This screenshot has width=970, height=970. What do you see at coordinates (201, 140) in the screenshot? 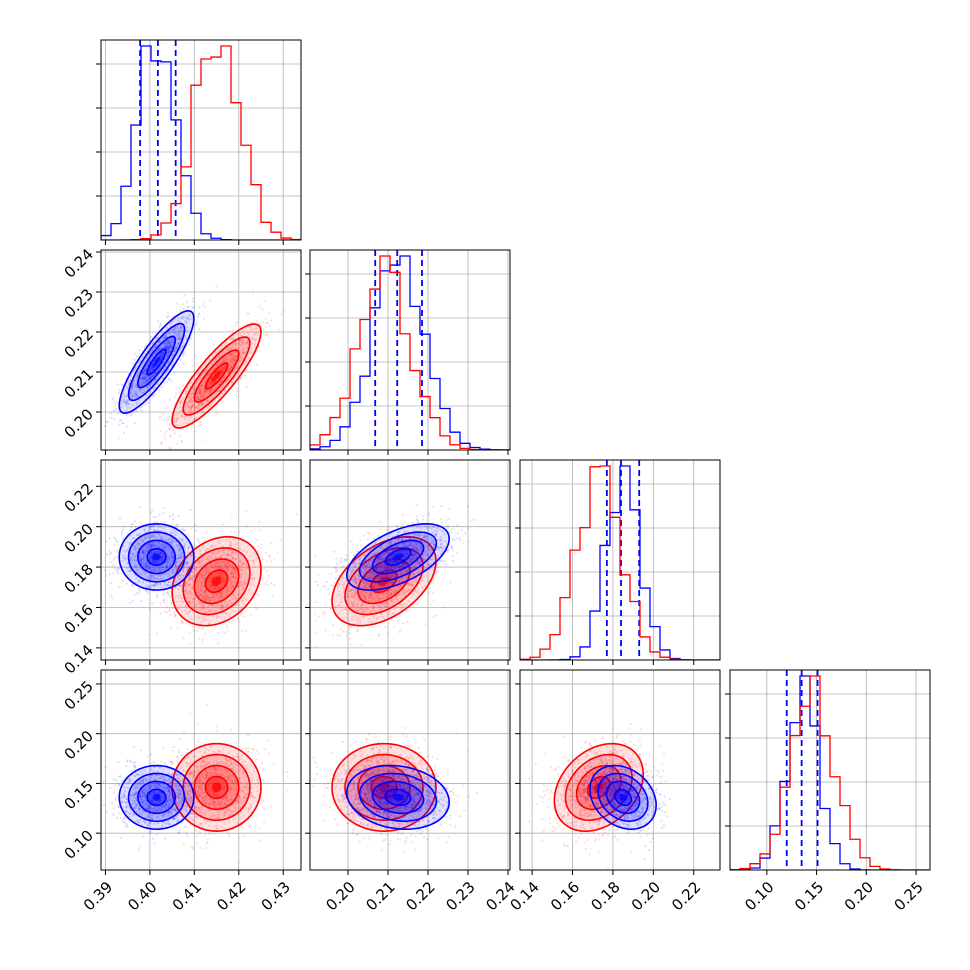
I see `histogram-series-group` at bounding box center [201, 140].